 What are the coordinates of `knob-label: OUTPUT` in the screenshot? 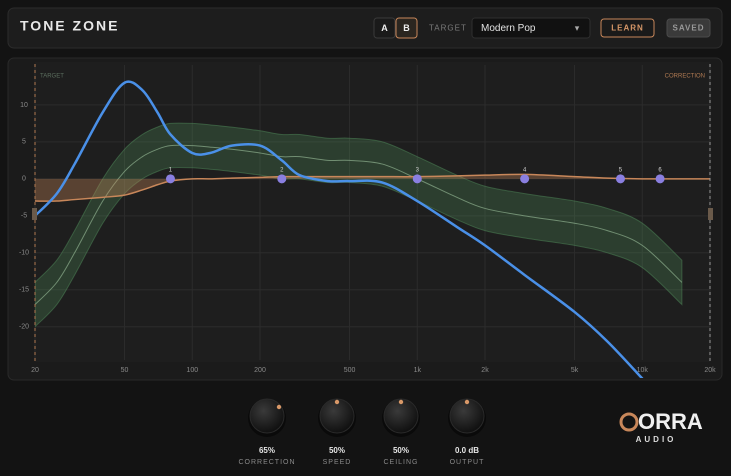 It's located at (467, 462).